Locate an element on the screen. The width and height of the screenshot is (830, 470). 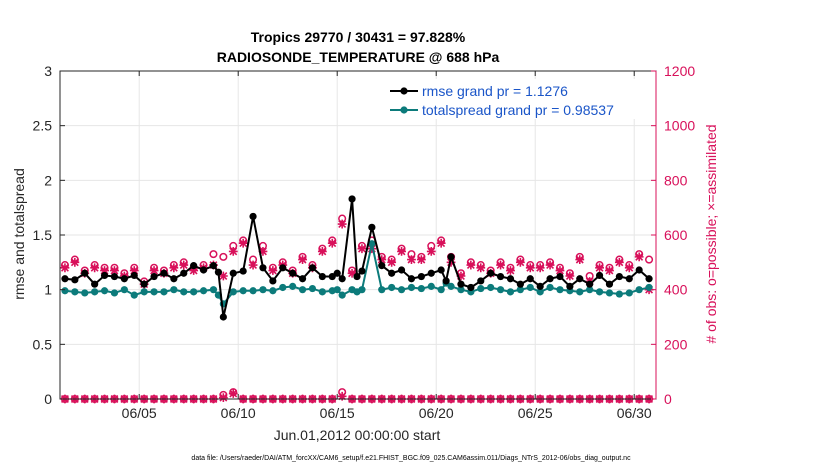
x-tick-label: 06/25 is located at coordinates (535, 413).